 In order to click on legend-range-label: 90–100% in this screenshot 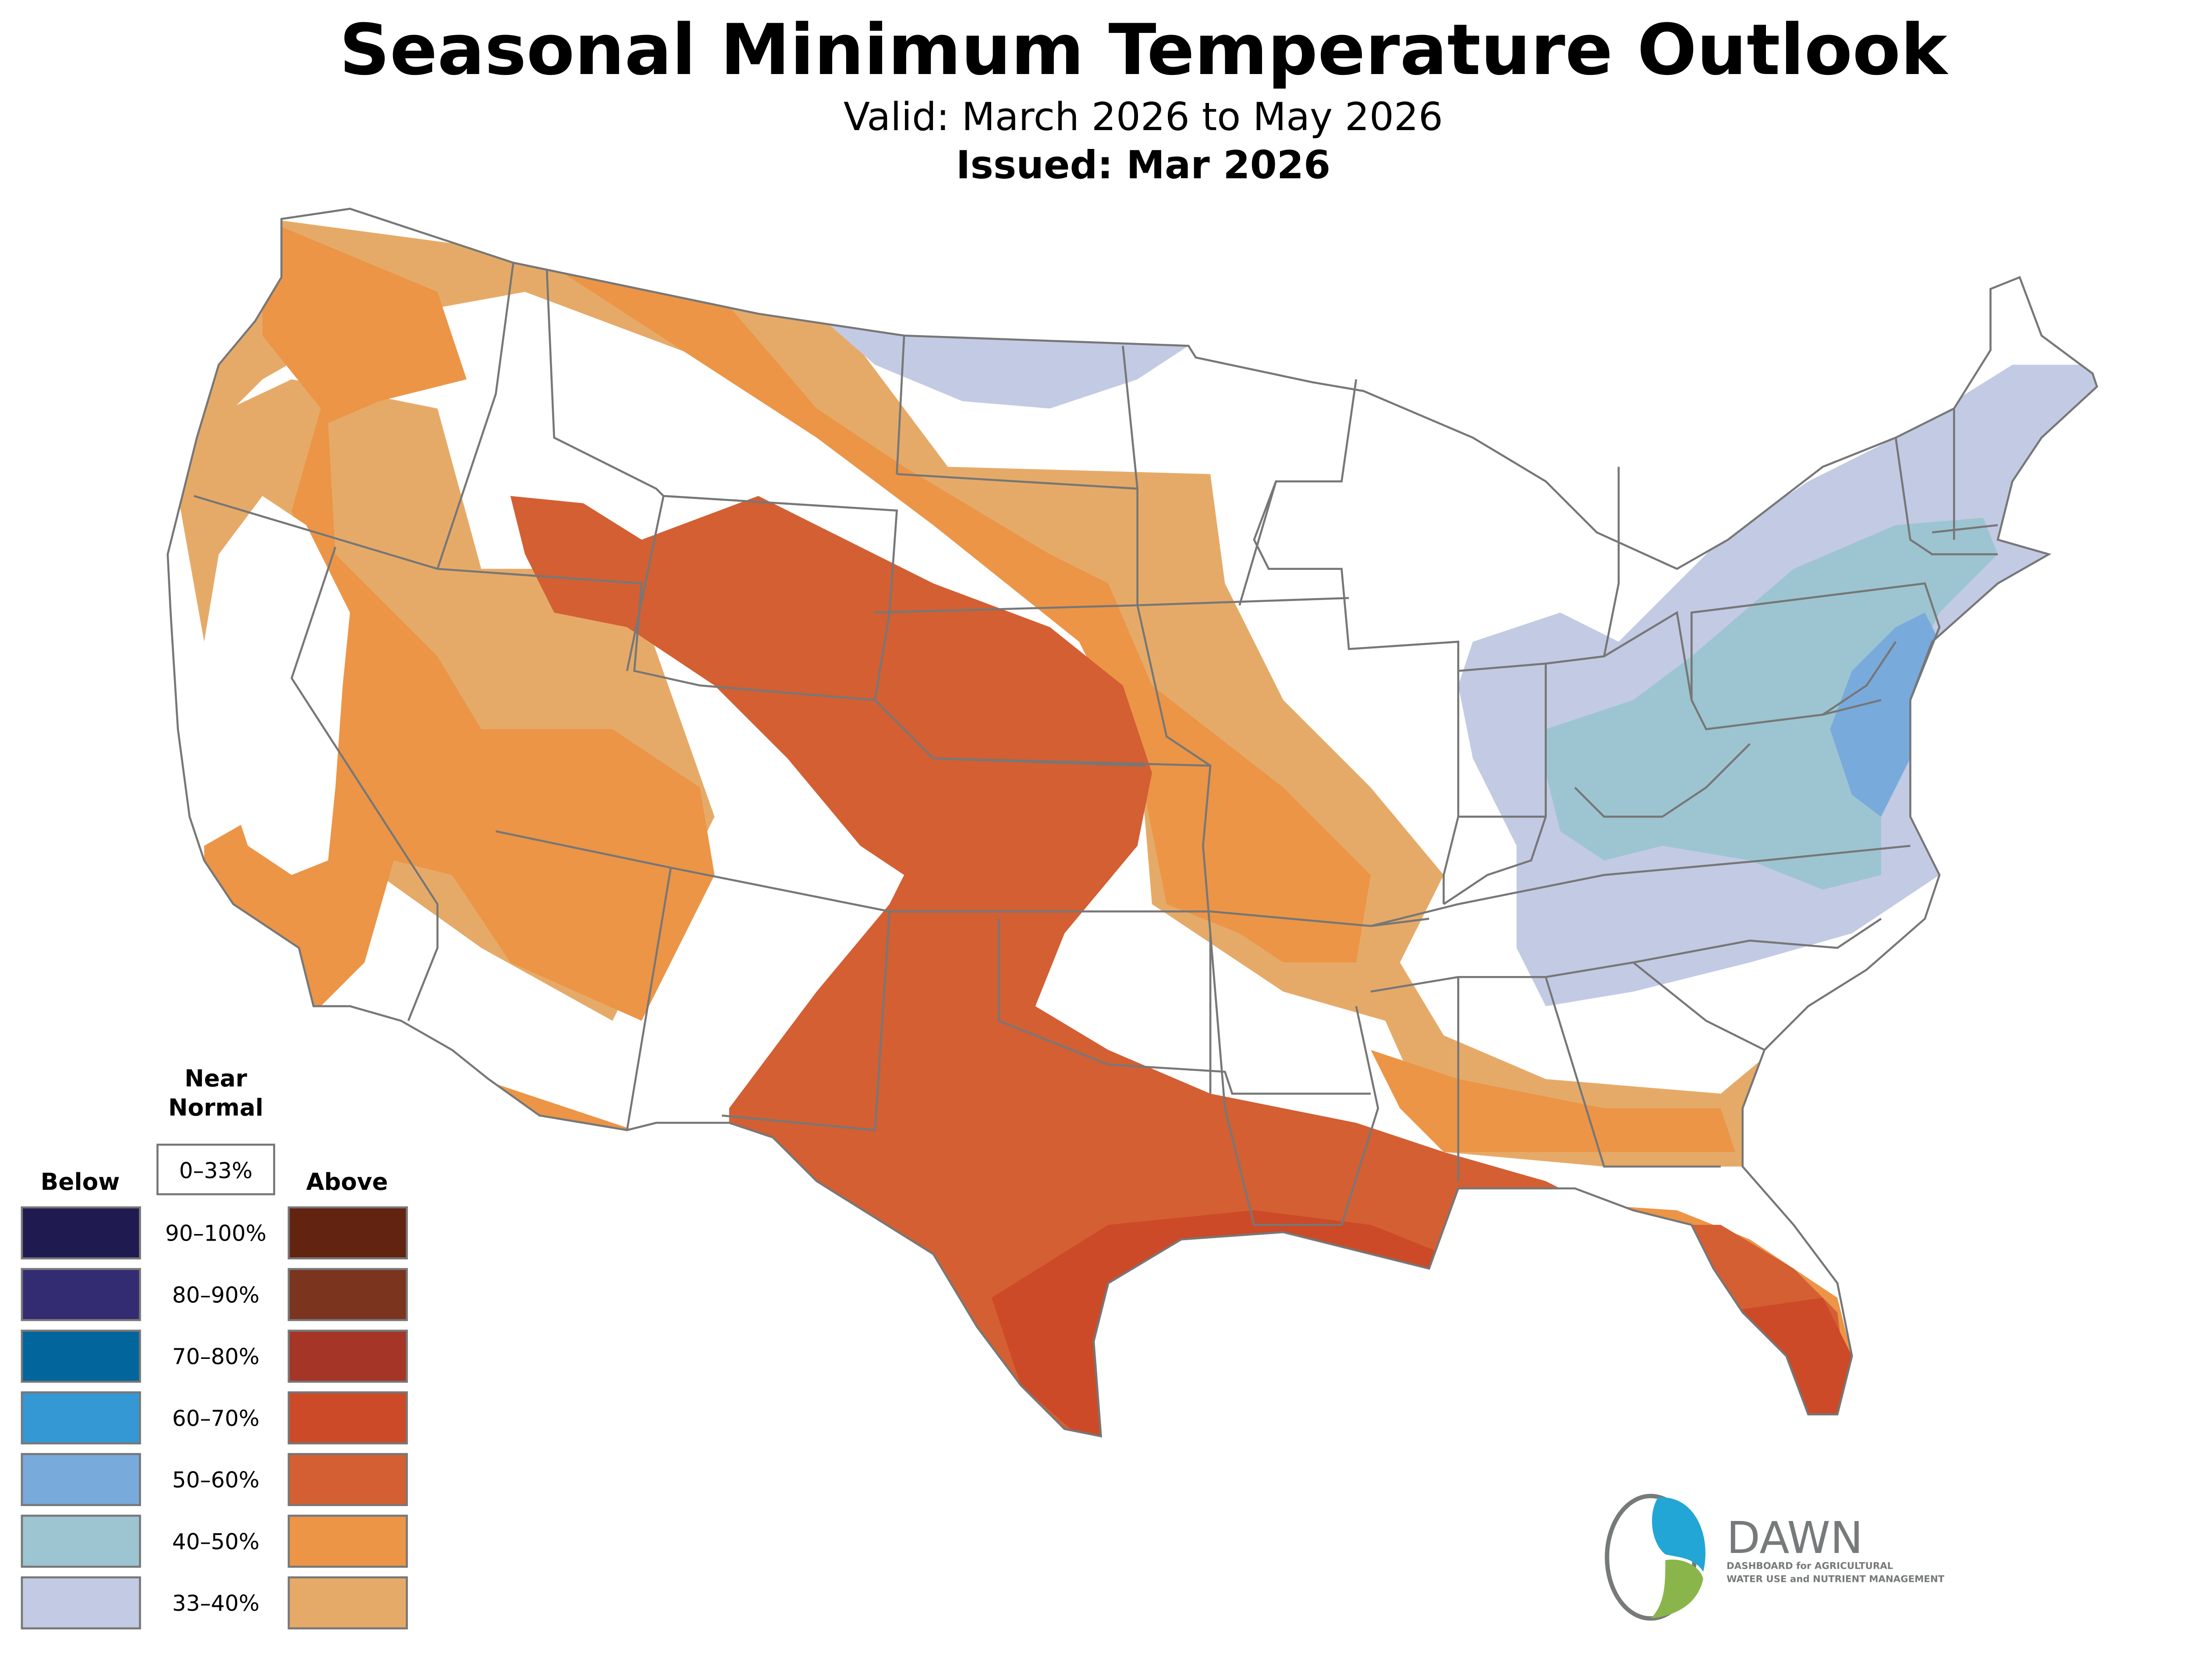, I will do `click(215, 1234)`.